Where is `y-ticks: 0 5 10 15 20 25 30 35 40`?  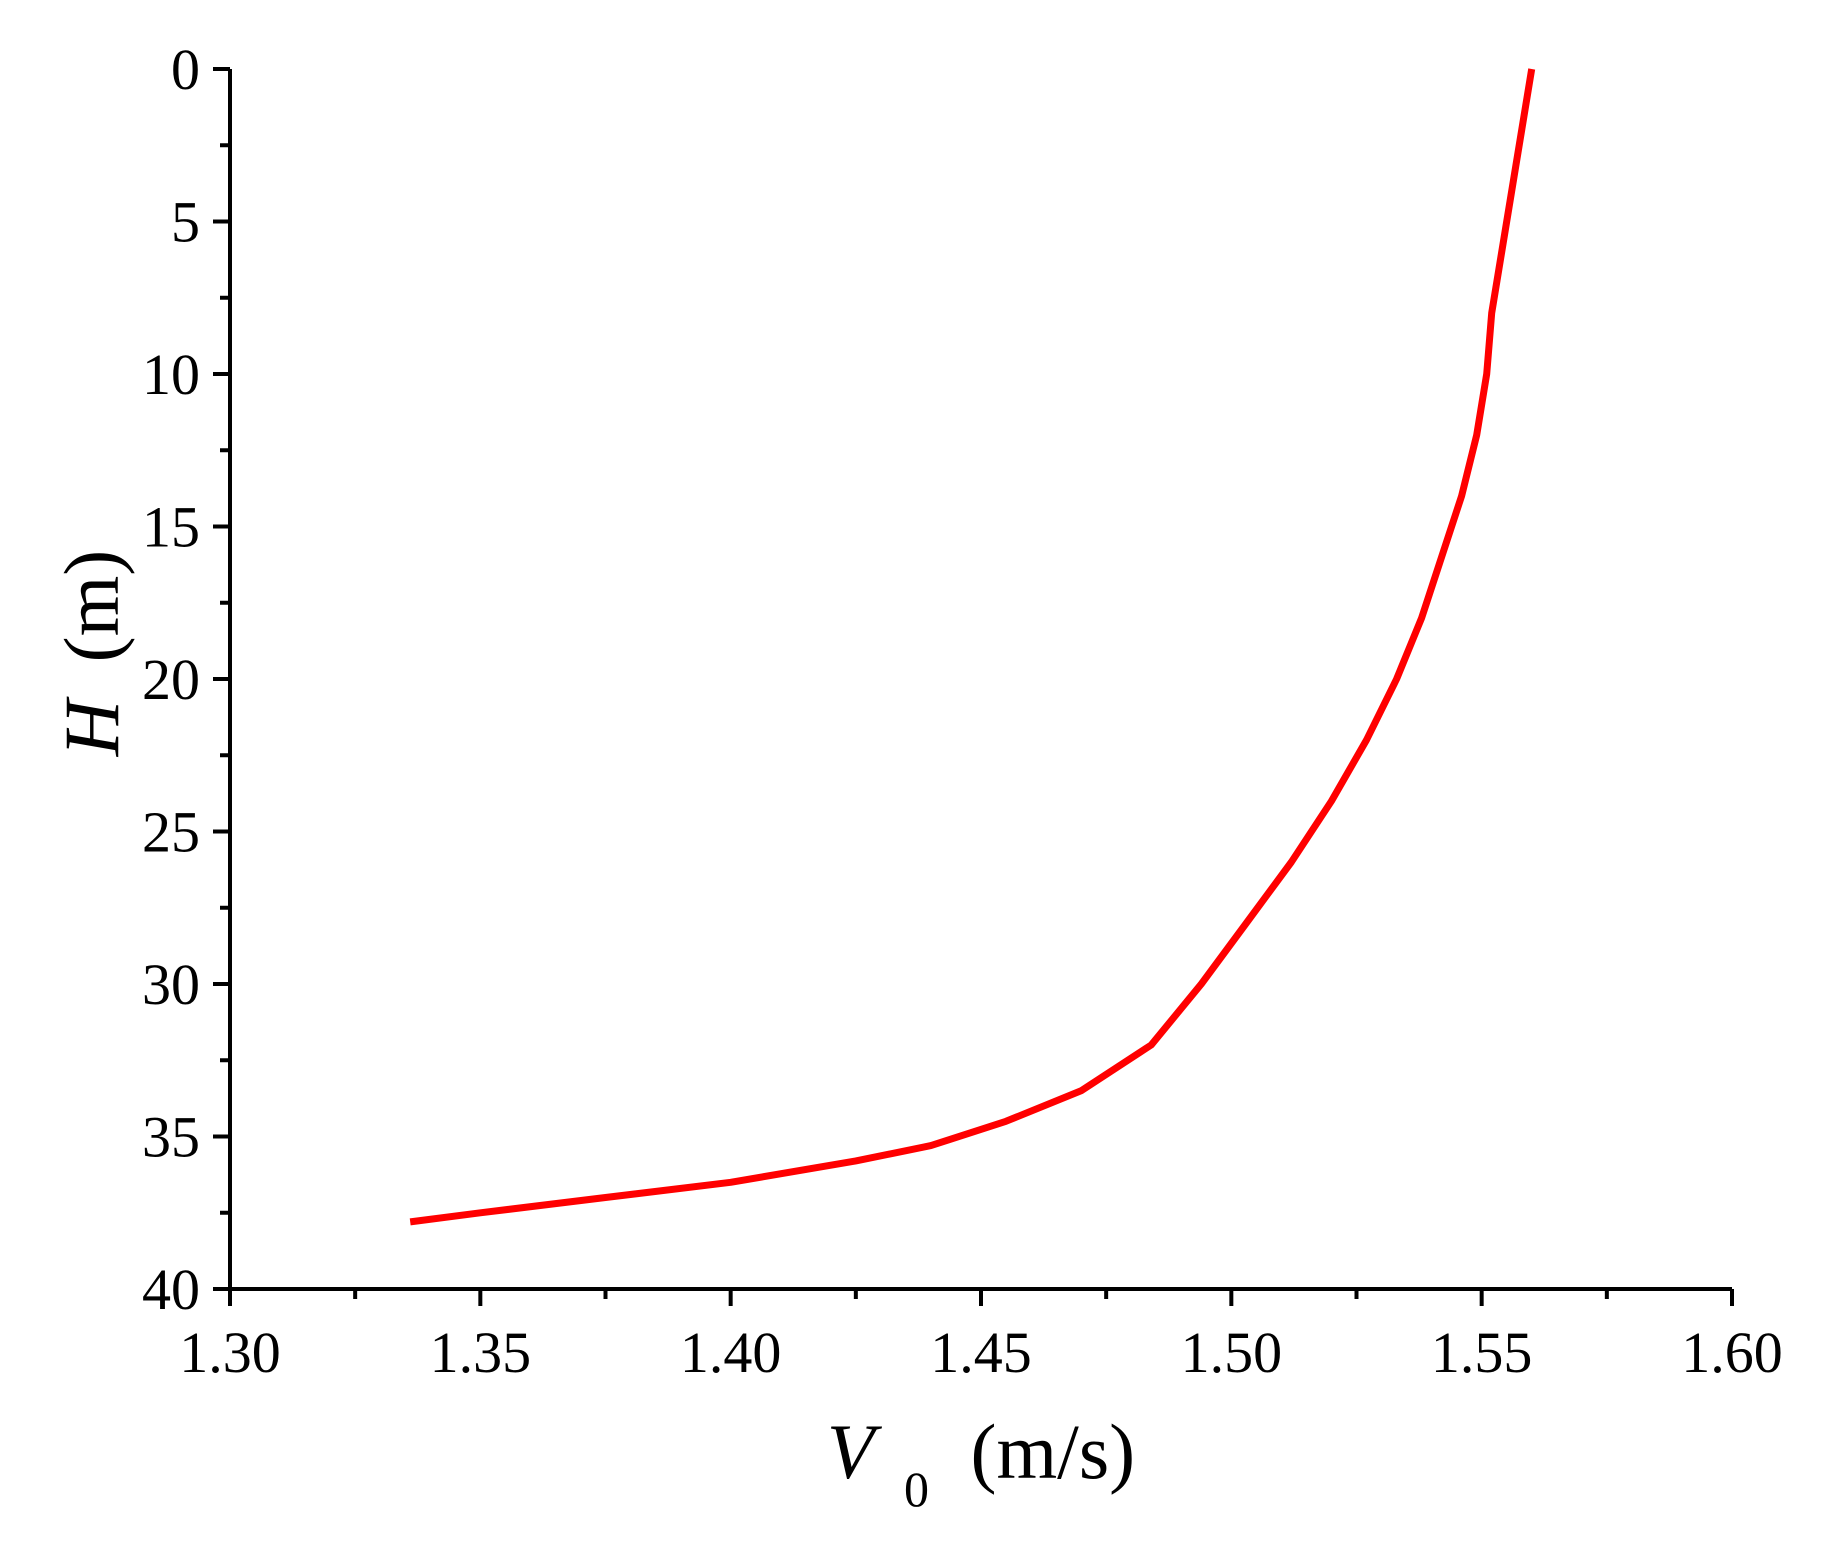 y-ticks: 0 5 10 15 20 25 30 35 40 is located at coordinates (186, 679).